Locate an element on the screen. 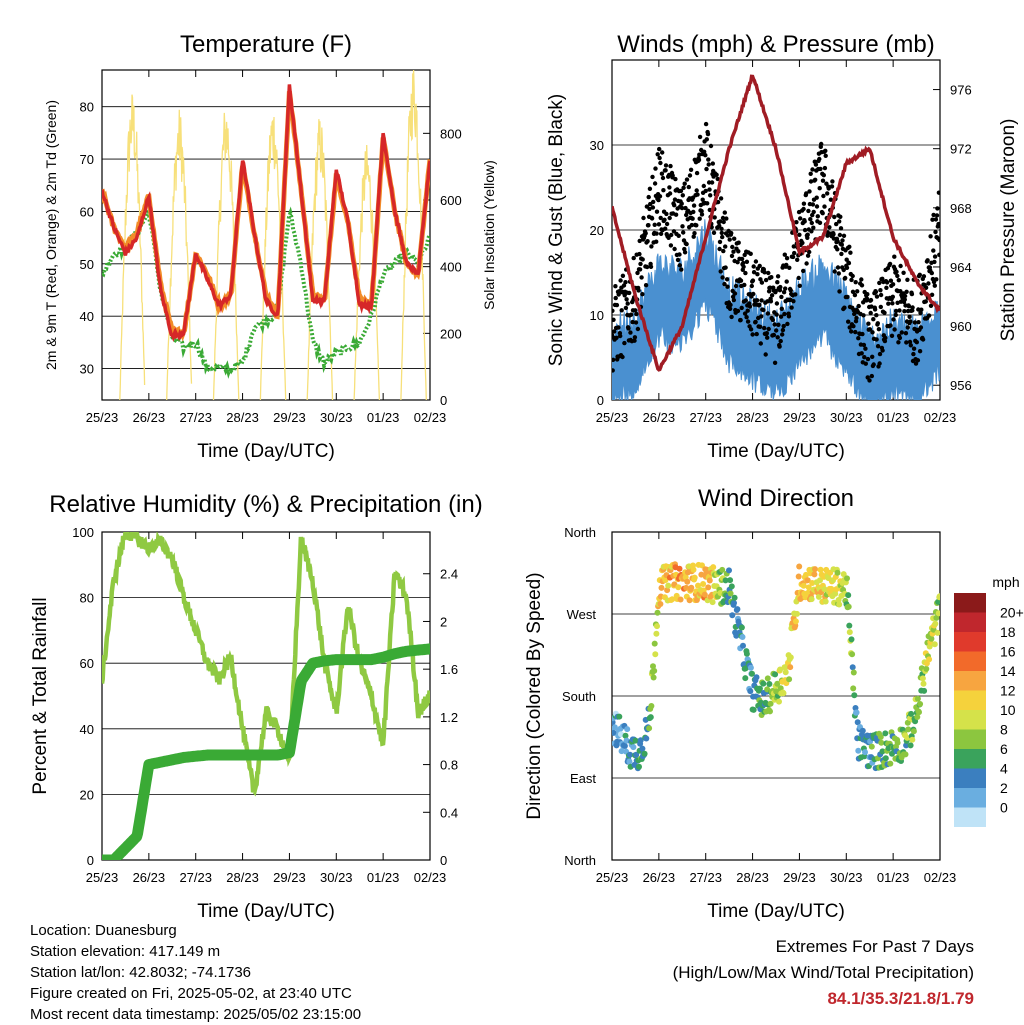 The height and width of the screenshot is (1025, 1024). x-tick-label-4: 25/23 is located at coordinates (612, 877).